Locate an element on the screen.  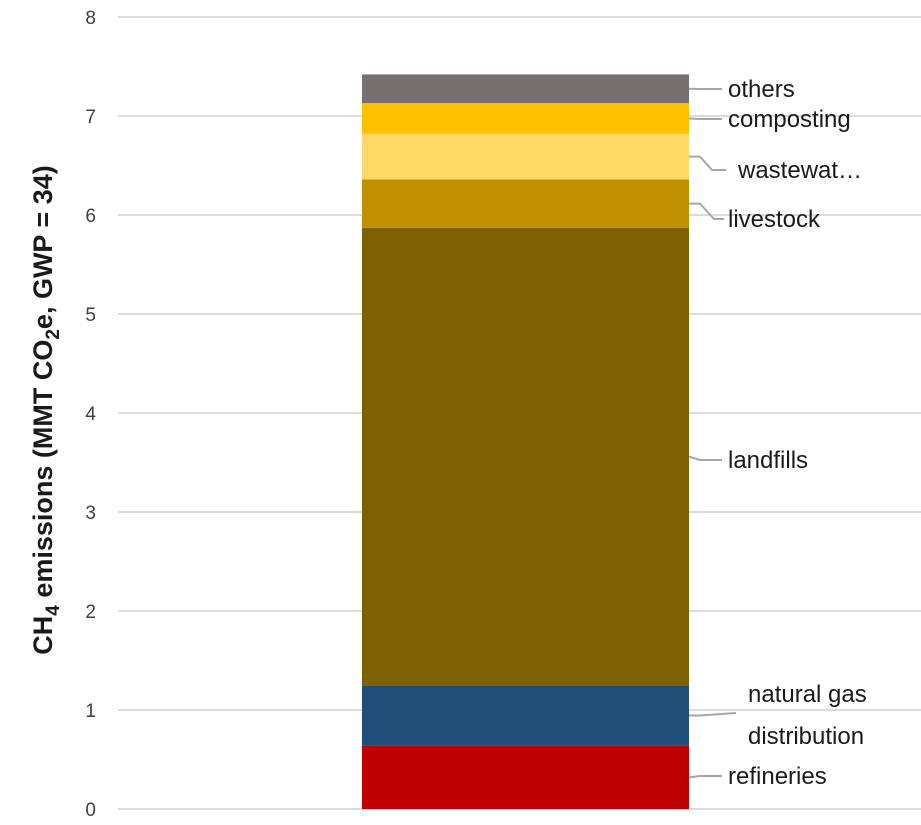
y-tick-label-1: 1 is located at coordinates (90, 711).